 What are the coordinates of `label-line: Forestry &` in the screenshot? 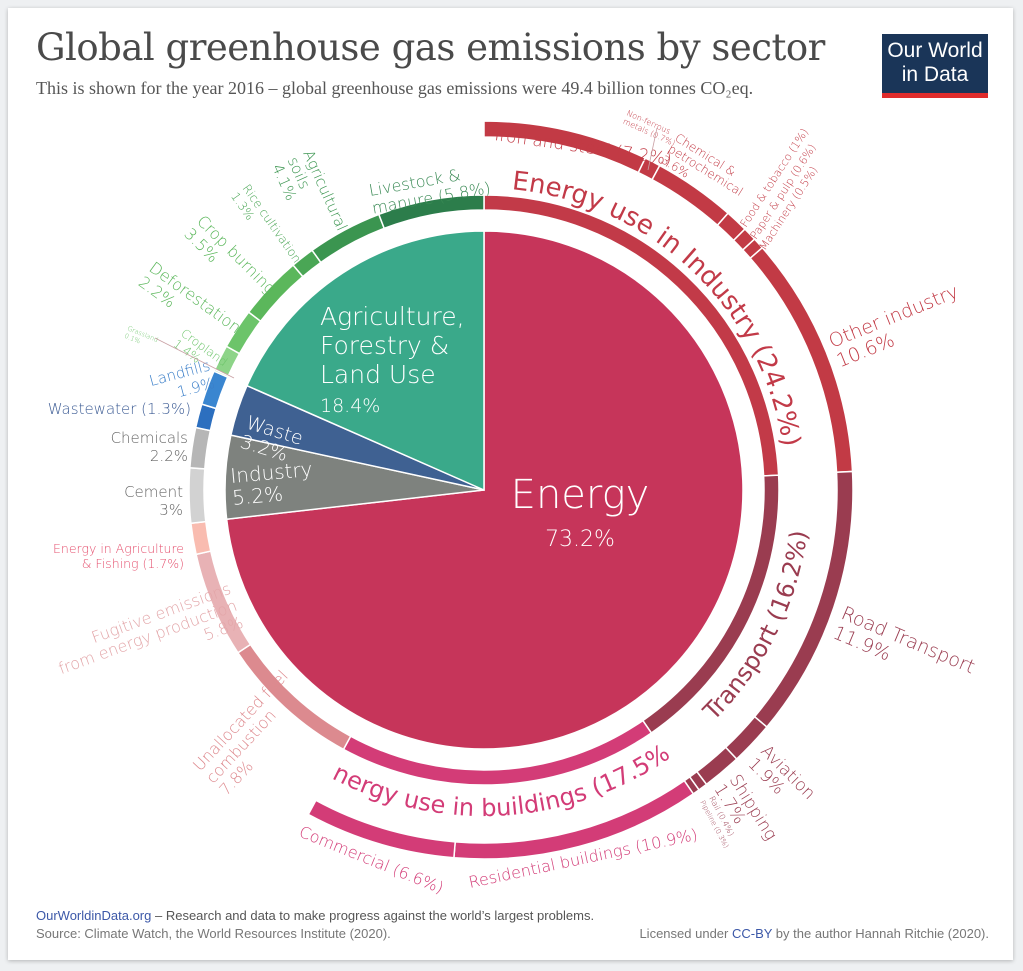 It's located at (384, 345).